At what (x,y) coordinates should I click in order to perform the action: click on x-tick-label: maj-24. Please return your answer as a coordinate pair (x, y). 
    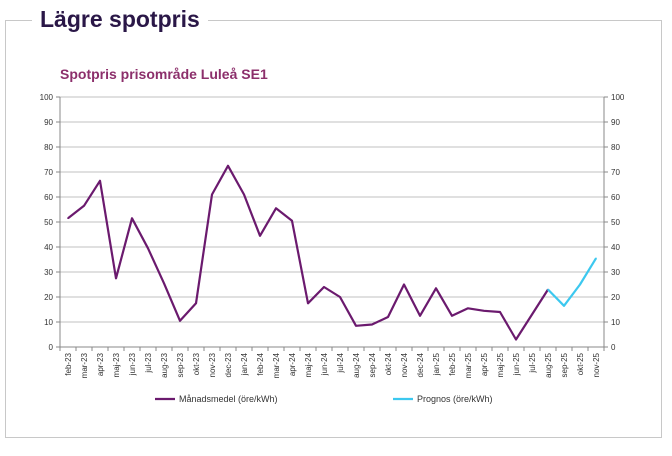
    Looking at the image, I should click on (308, 364).